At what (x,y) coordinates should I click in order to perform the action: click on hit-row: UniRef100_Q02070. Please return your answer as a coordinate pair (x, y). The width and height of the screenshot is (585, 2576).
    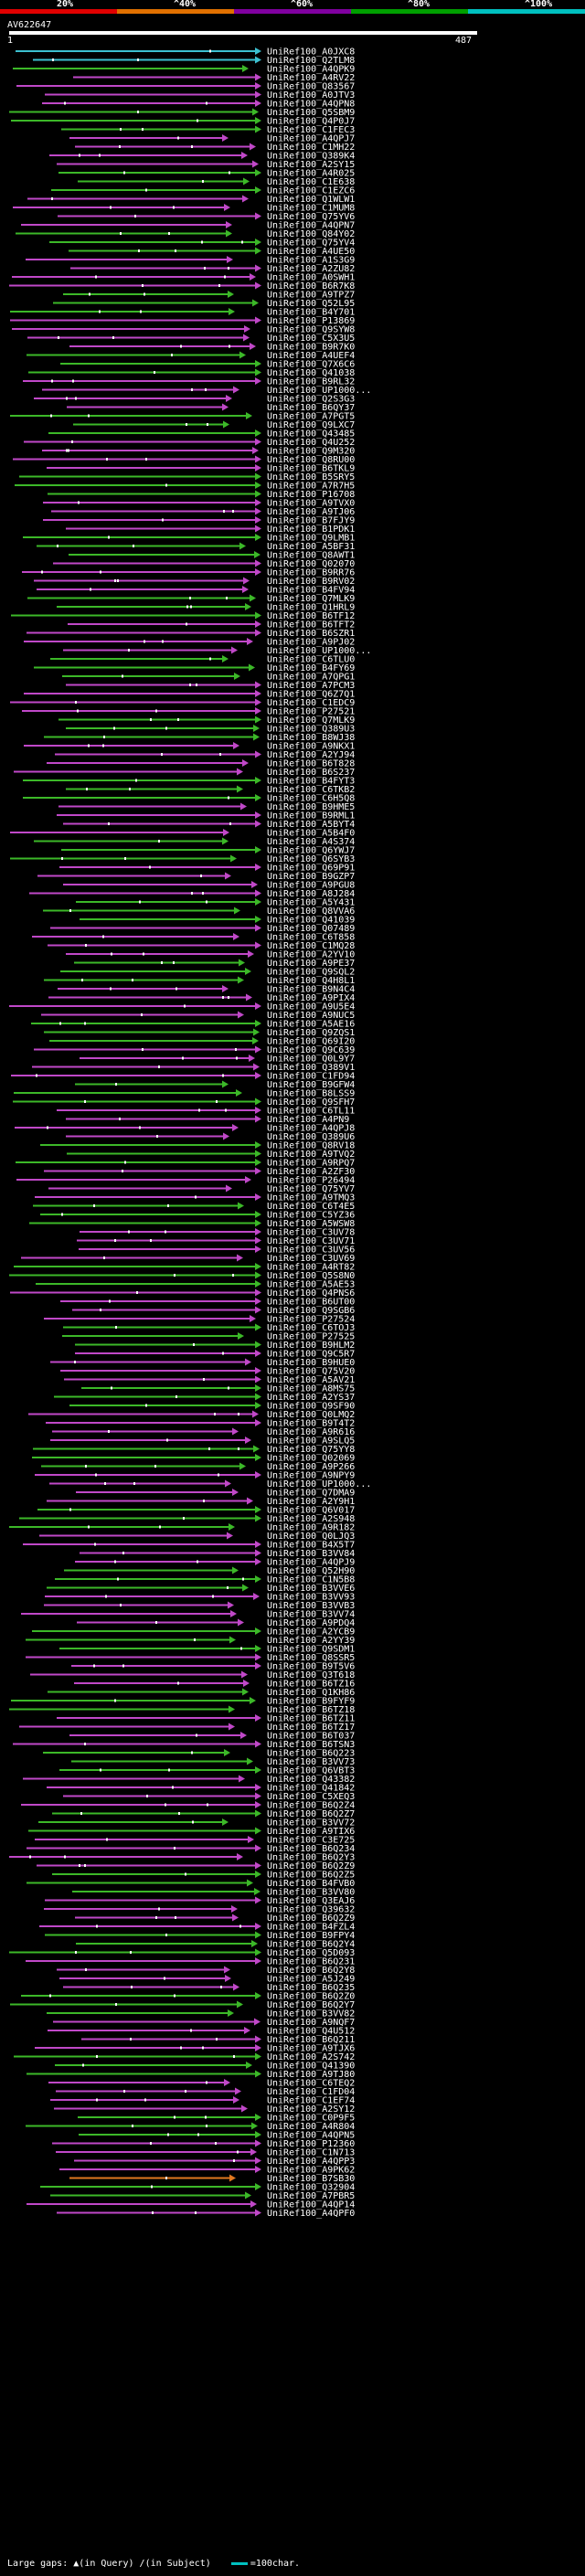
    Looking at the image, I should click on (204, 564).